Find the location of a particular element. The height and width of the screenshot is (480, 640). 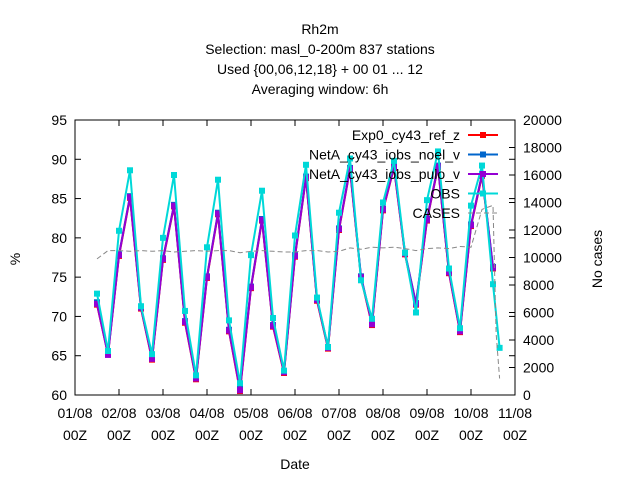

legend-label: OBS is located at coordinates (445, 194).